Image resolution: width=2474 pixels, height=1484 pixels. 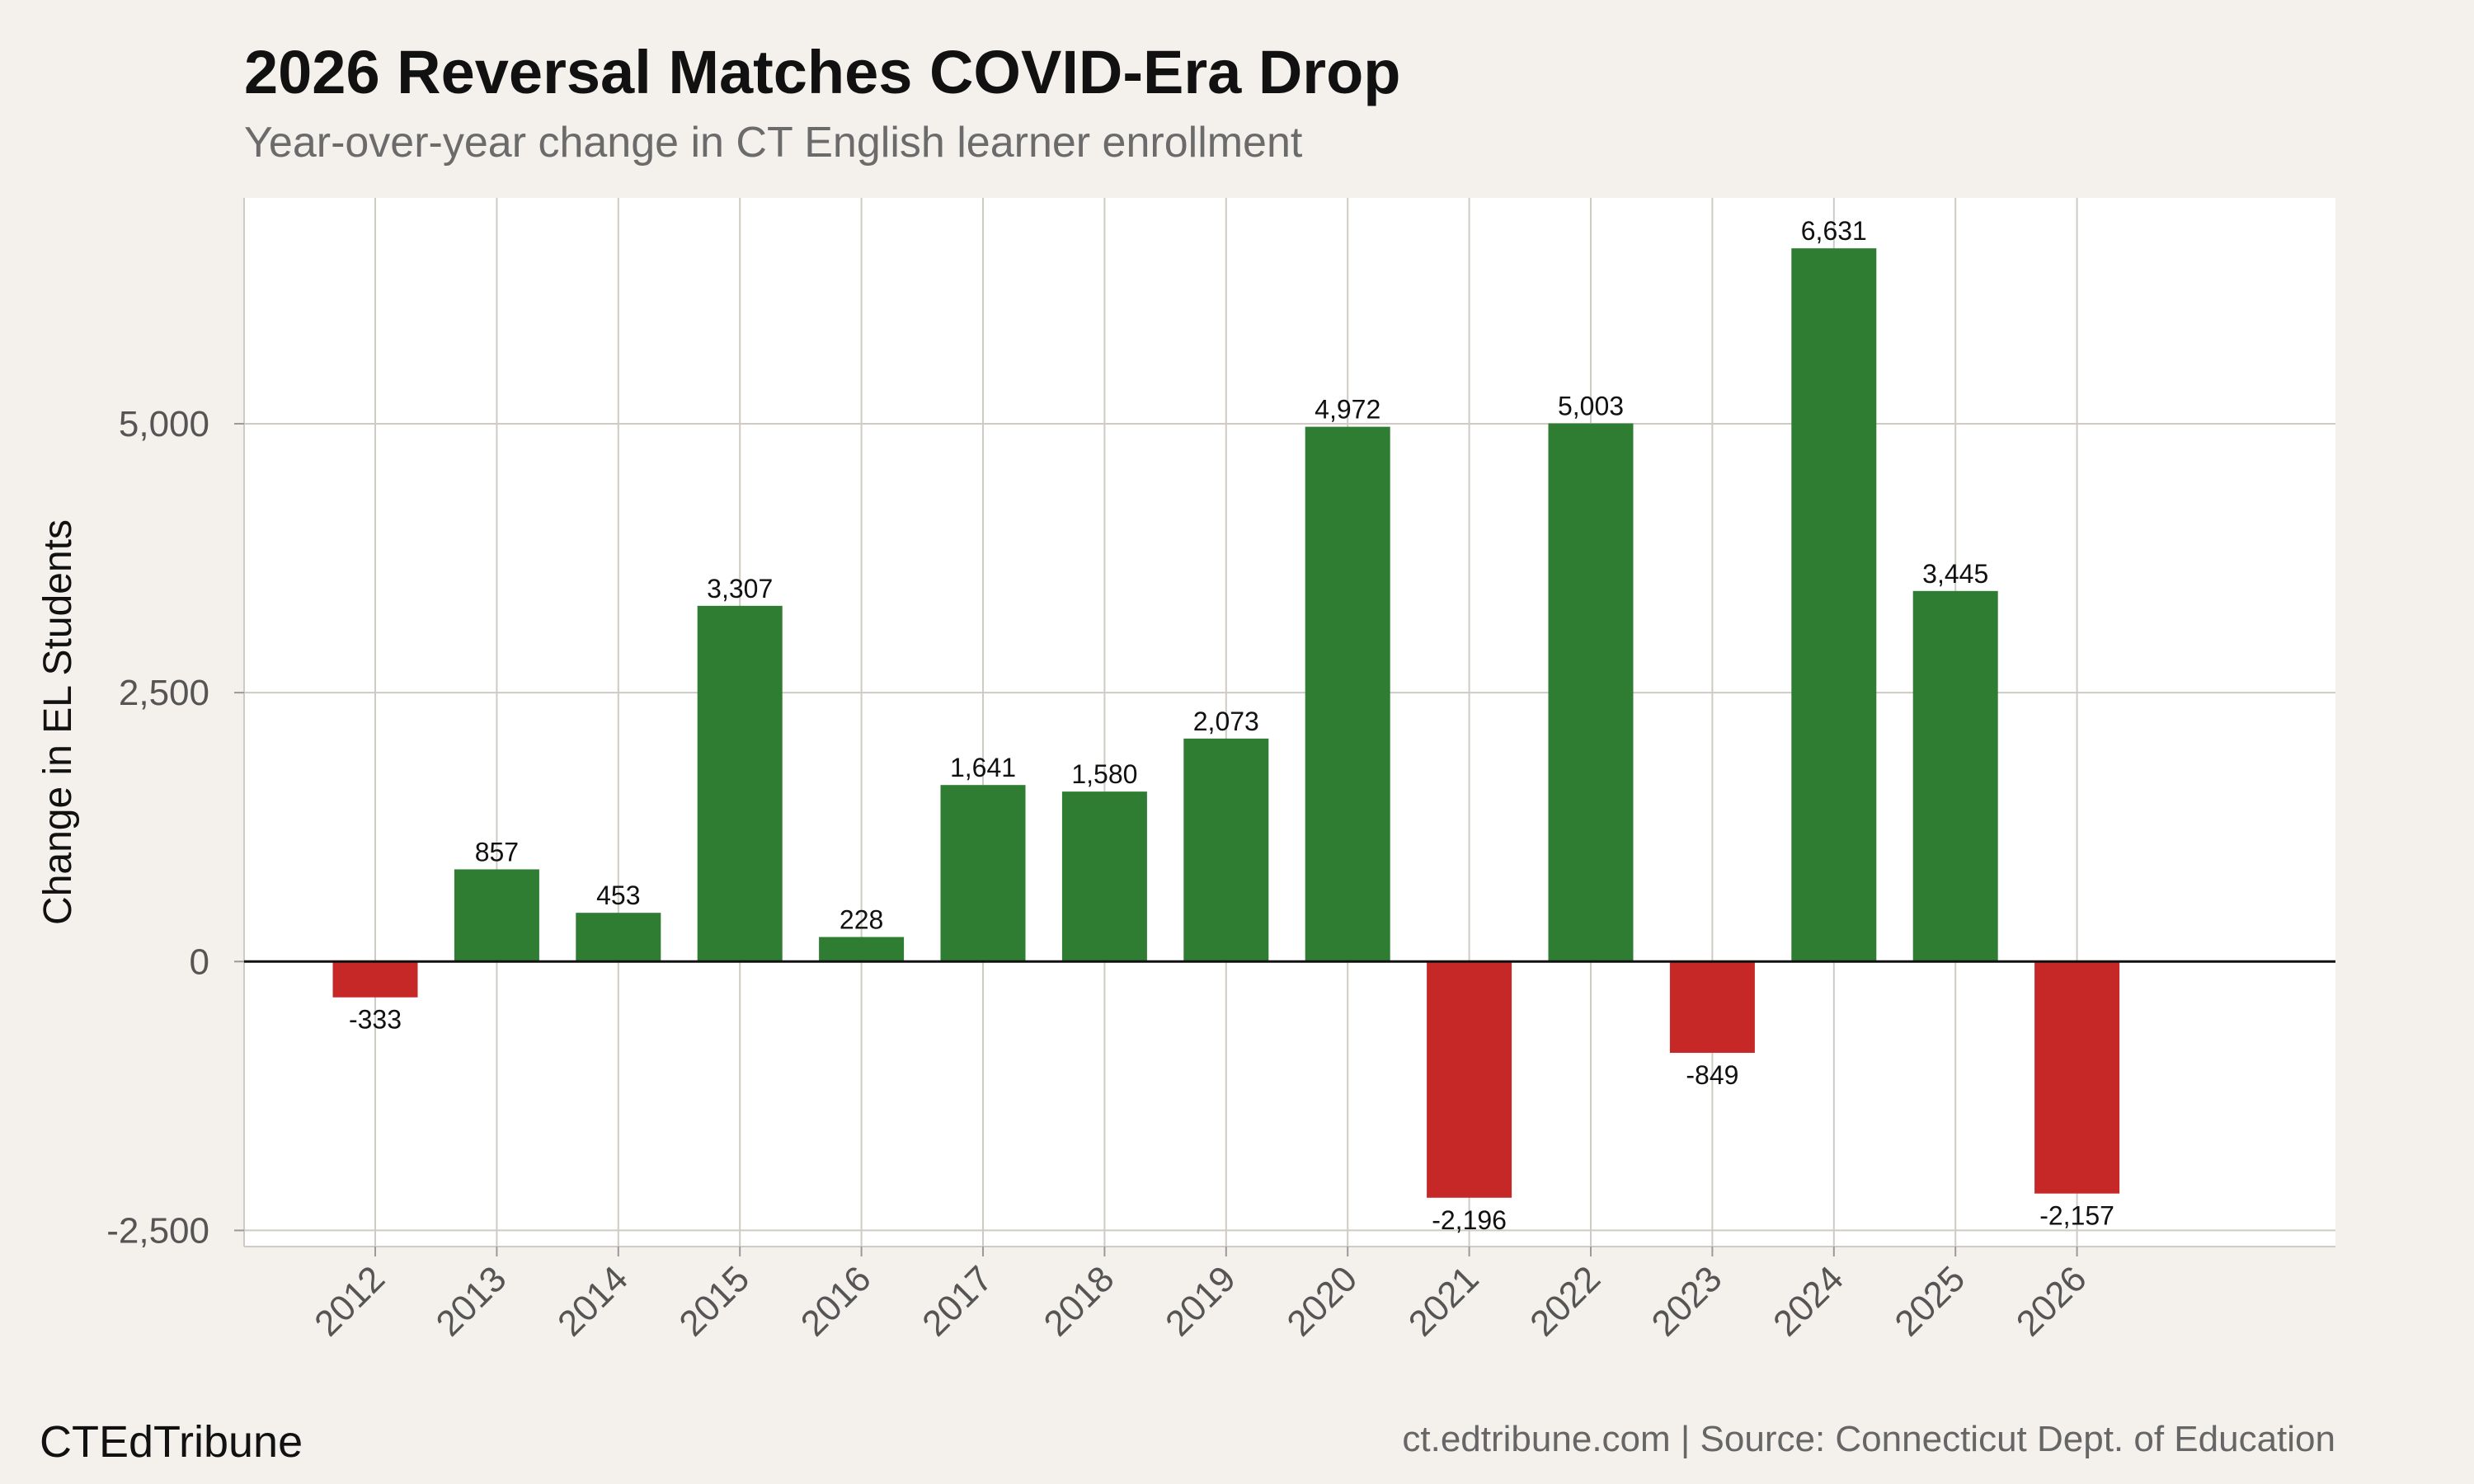 What do you see at coordinates (1347, 410) in the screenshot?
I see `data-label: 4,972` at bounding box center [1347, 410].